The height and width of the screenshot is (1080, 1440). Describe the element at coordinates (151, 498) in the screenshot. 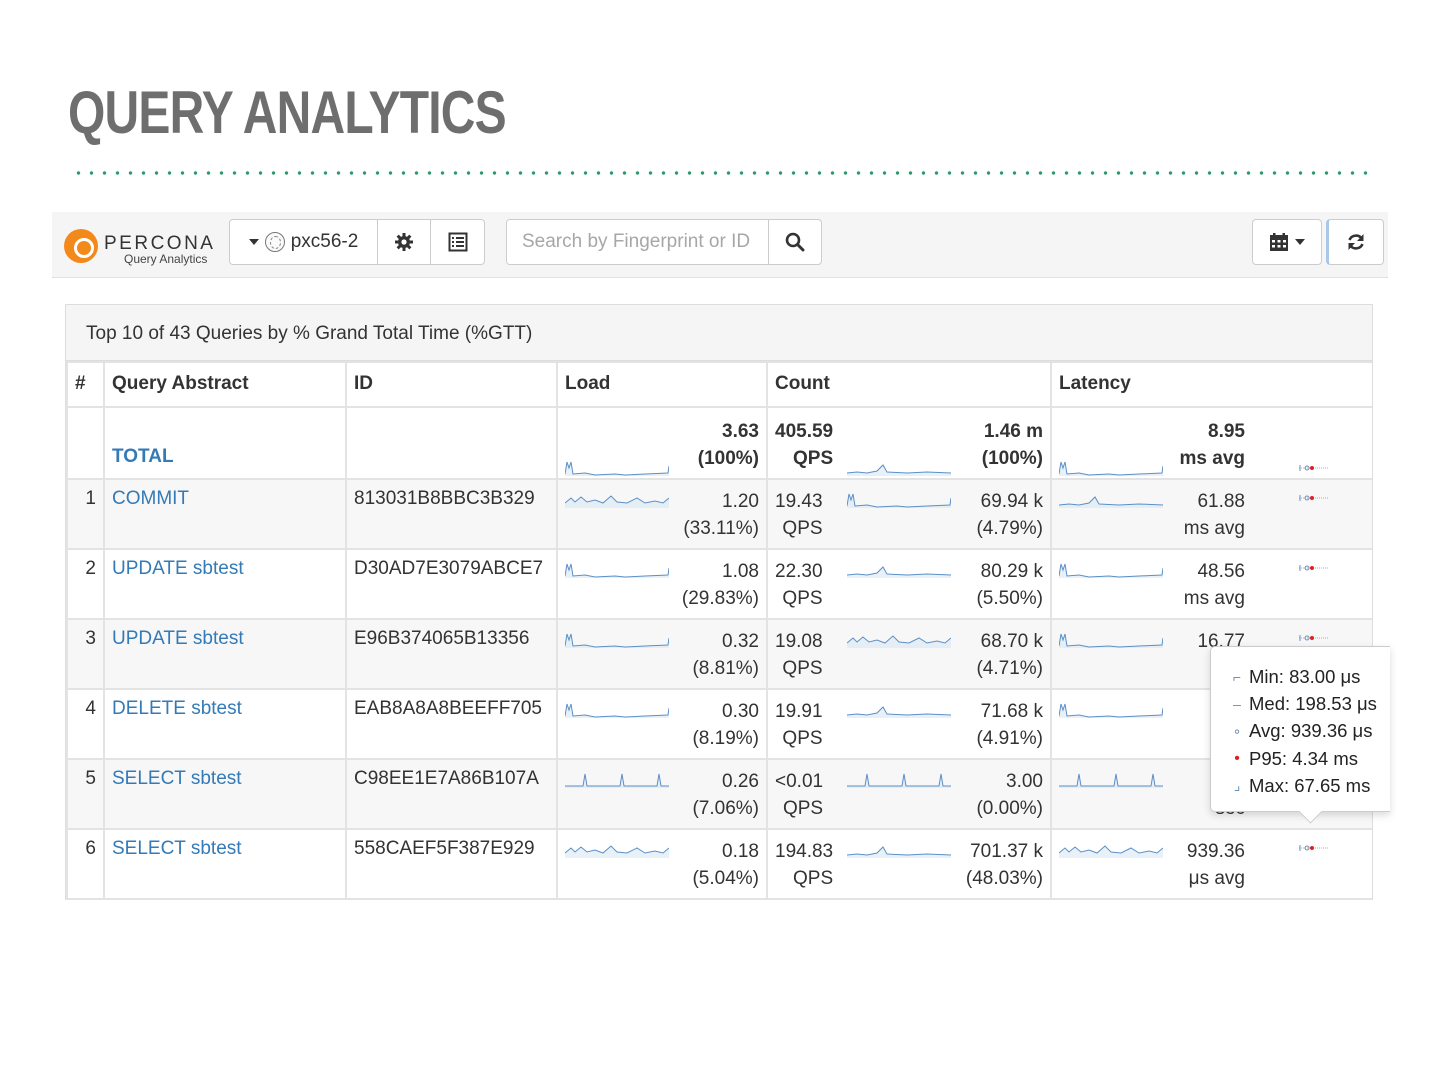

I see `query-abstract-link: COMMIT` at that location.